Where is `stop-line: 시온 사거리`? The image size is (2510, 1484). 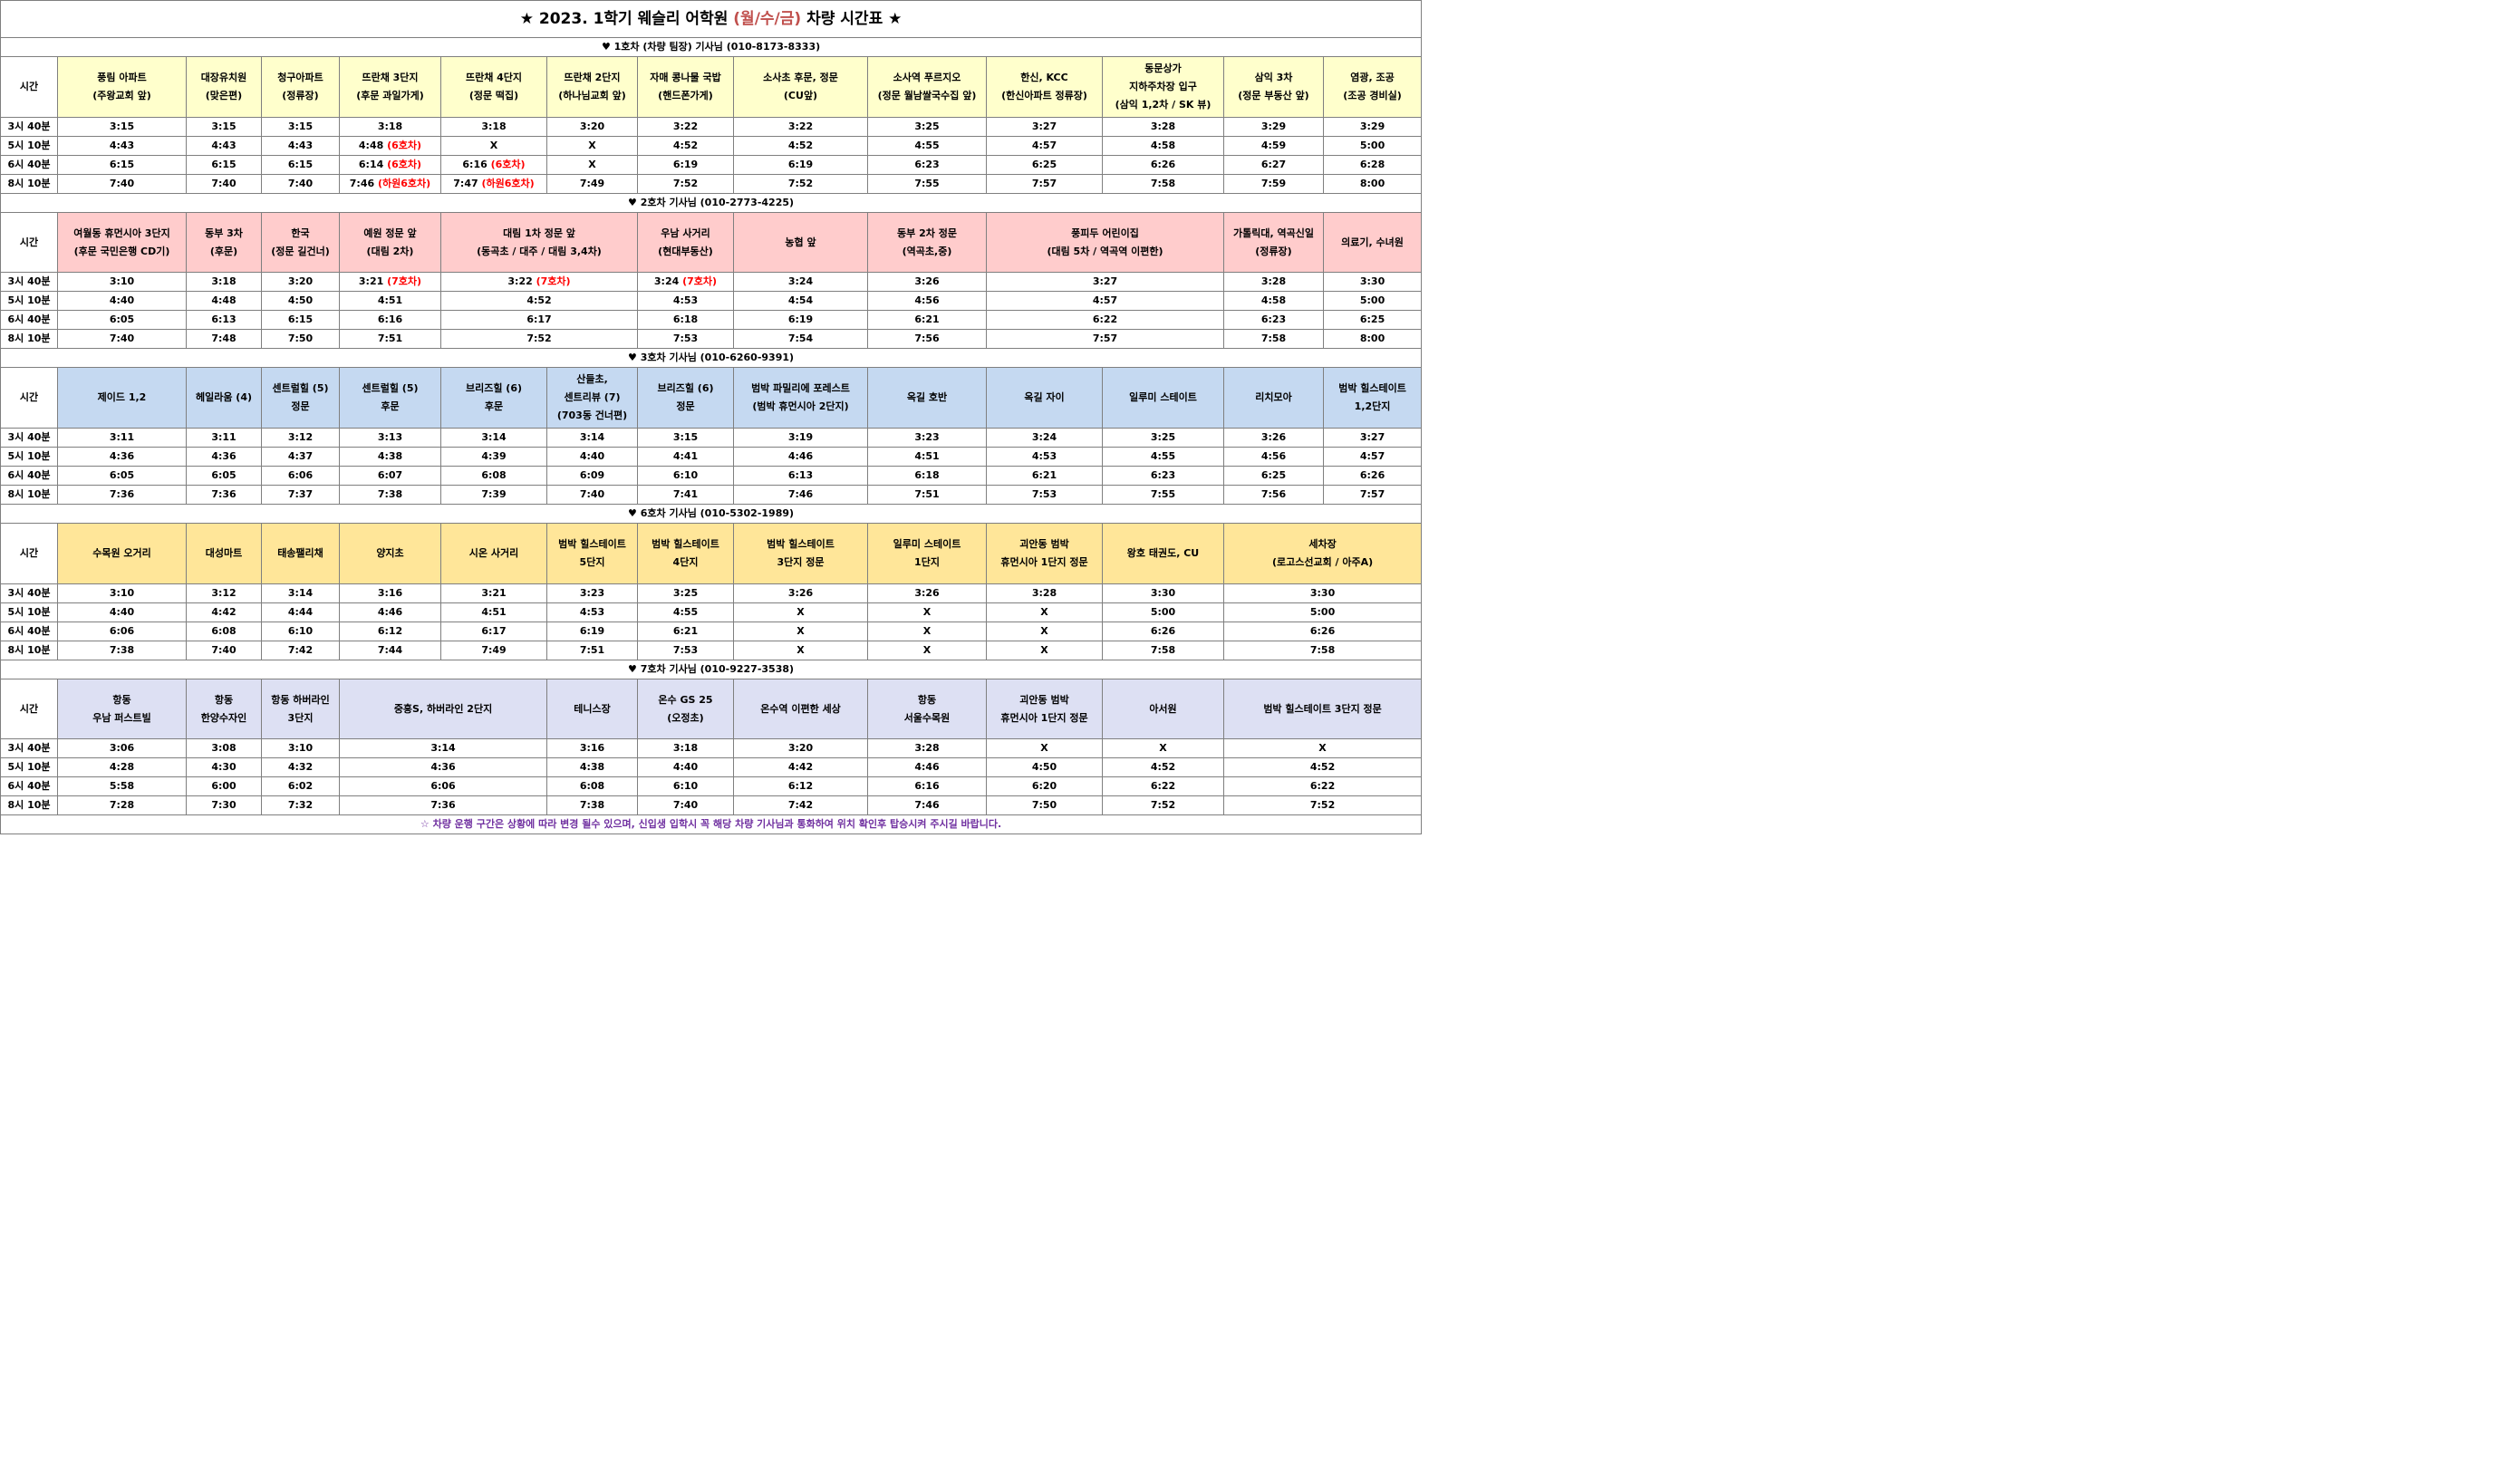 stop-line: 시온 사거리 is located at coordinates (493, 553).